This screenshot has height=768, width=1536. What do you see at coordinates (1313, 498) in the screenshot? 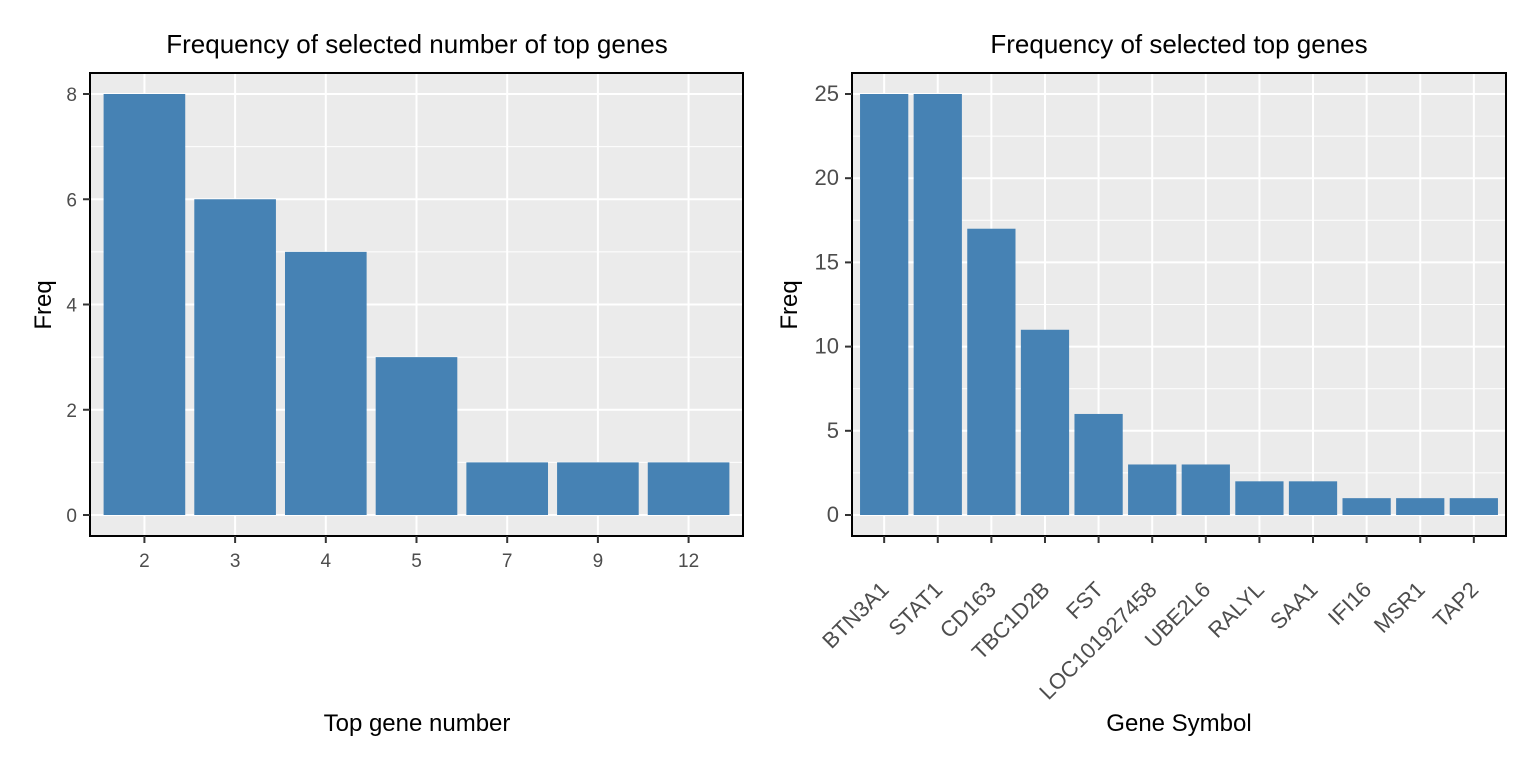
I see `bar-saa1` at bounding box center [1313, 498].